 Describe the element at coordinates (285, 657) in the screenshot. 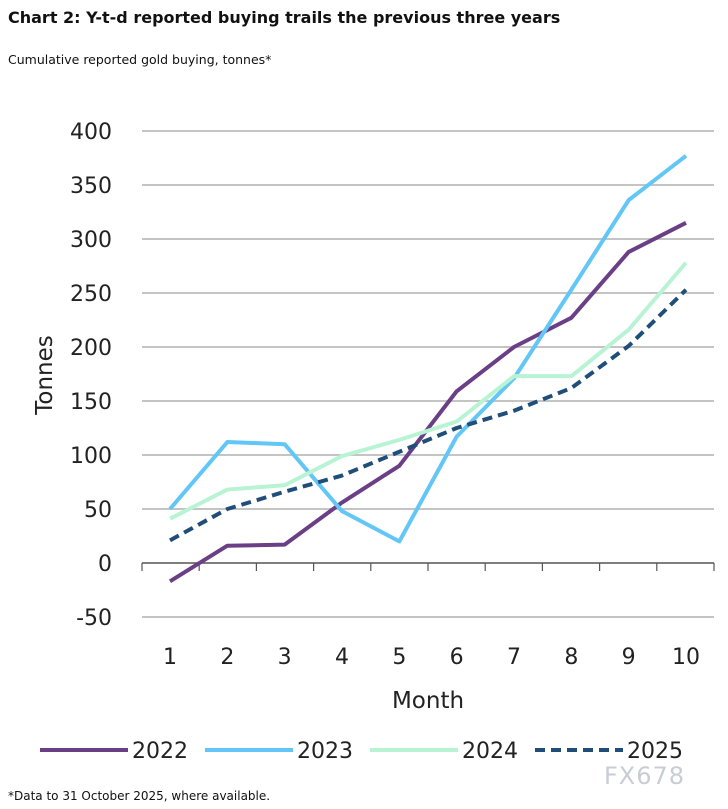

I see `x-tick-label: 3` at that location.